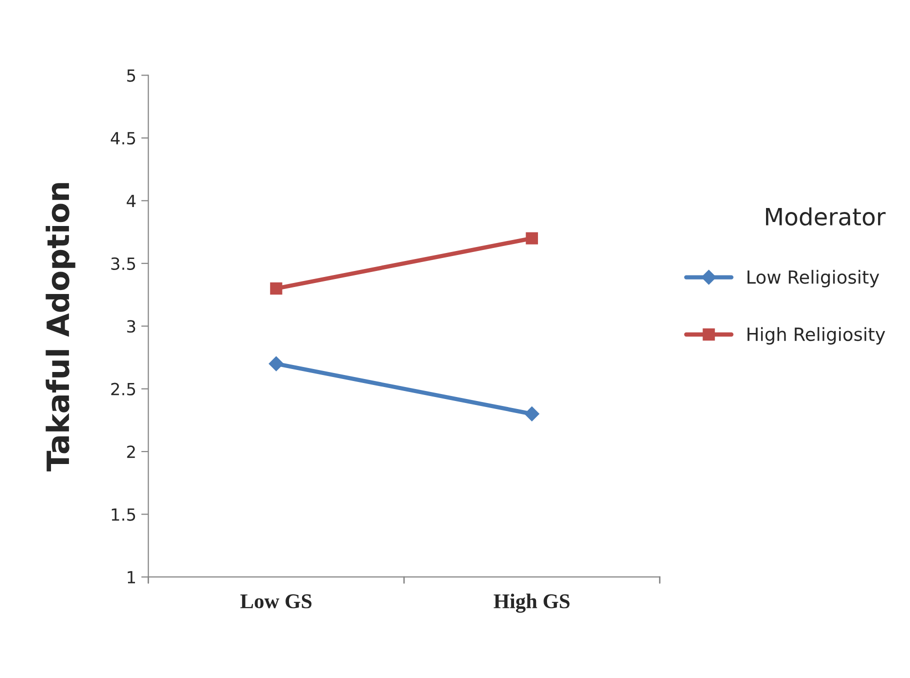 This screenshot has height=678, width=910. Describe the element at coordinates (131, 577) in the screenshot. I see `y-tick-label: 1` at that location.